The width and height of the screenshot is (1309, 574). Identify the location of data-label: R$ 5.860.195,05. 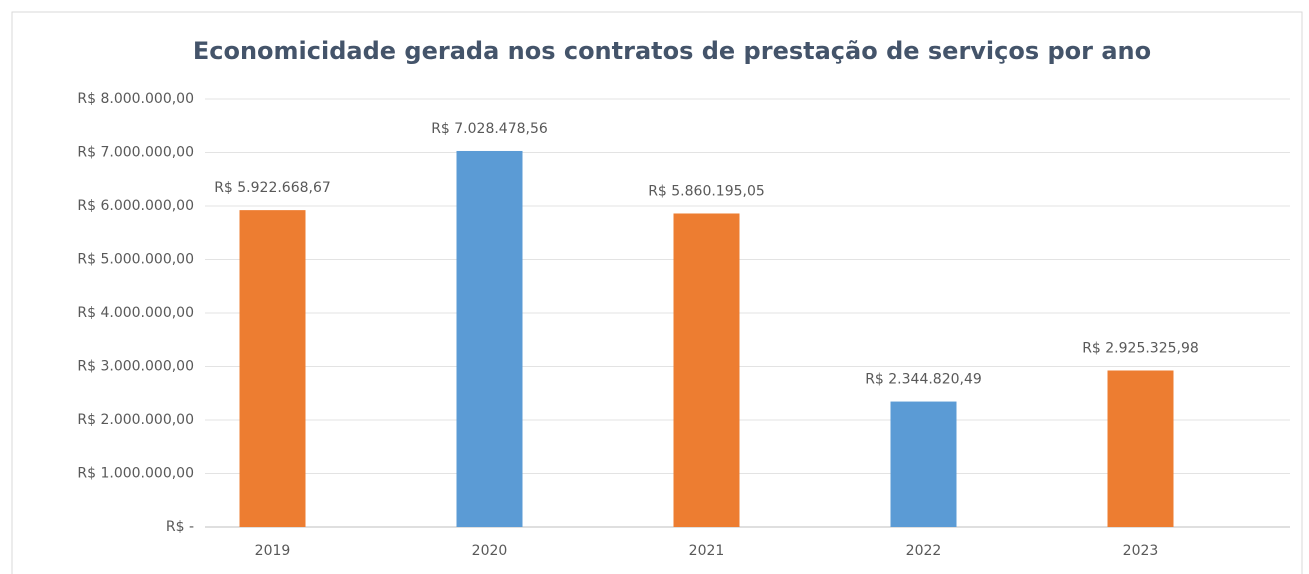
(706, 191).